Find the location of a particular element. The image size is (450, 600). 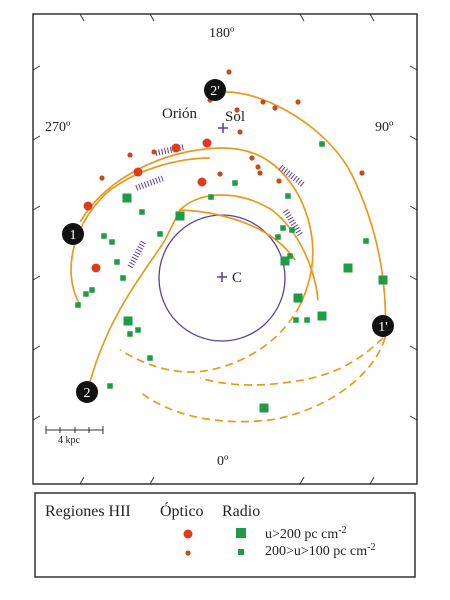

arm-badge-1: 1 is located at coordinates (73, 234).